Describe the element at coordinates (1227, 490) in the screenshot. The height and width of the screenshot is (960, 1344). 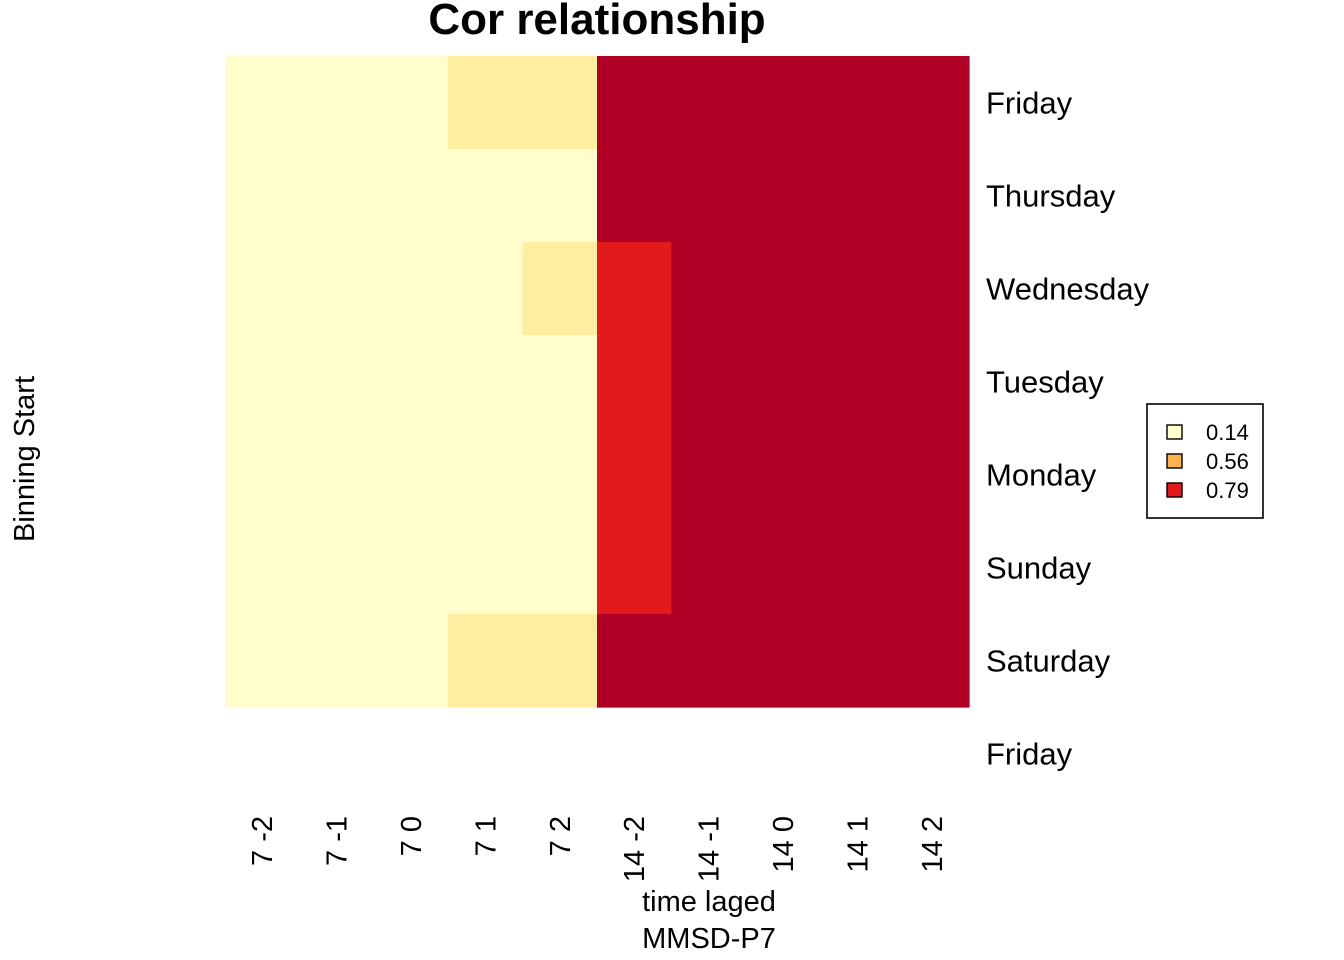
I see `legend-label: 0.79` at that location.